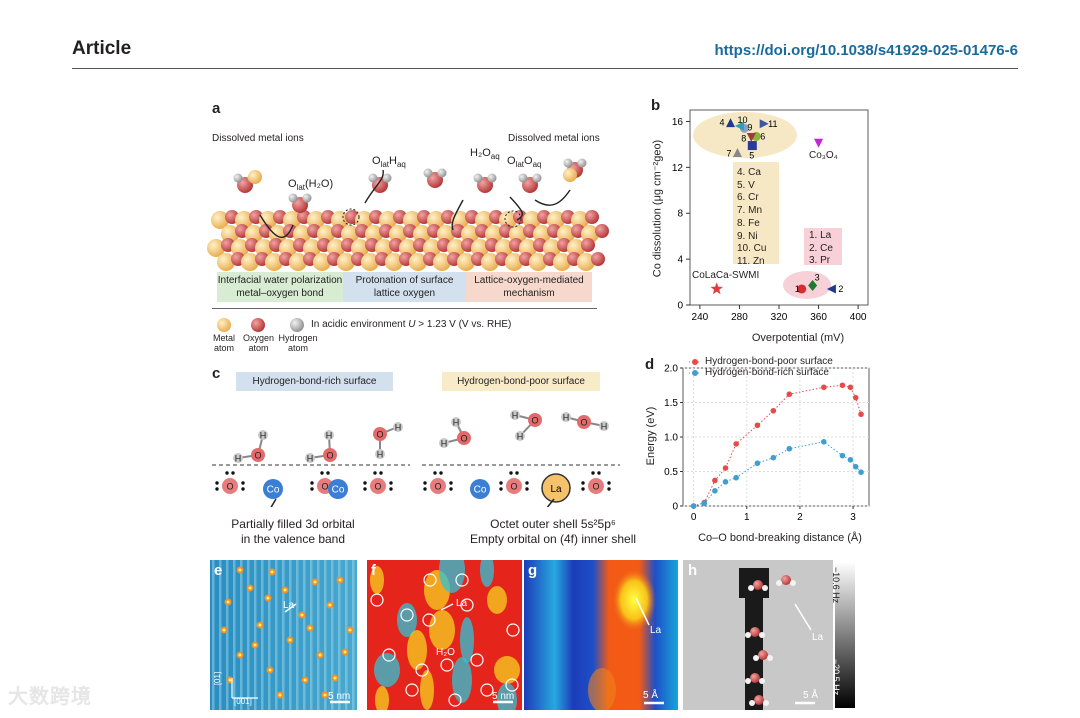  Describe the element at coordinates (751, 156) in the screenshot. I see `b-point-label: 5` at that location.